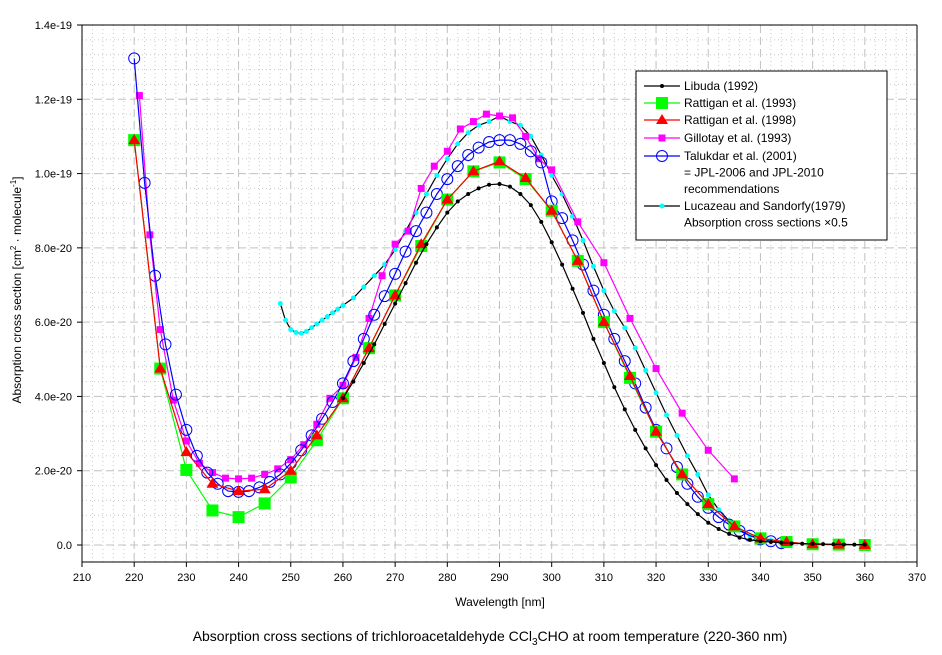 The height and width of the screenshot is (655, 942). Describe the element at coordinates (740, 120) in the screenshot. I see `legend-label: Rattigan et al. (1998)` at that location.